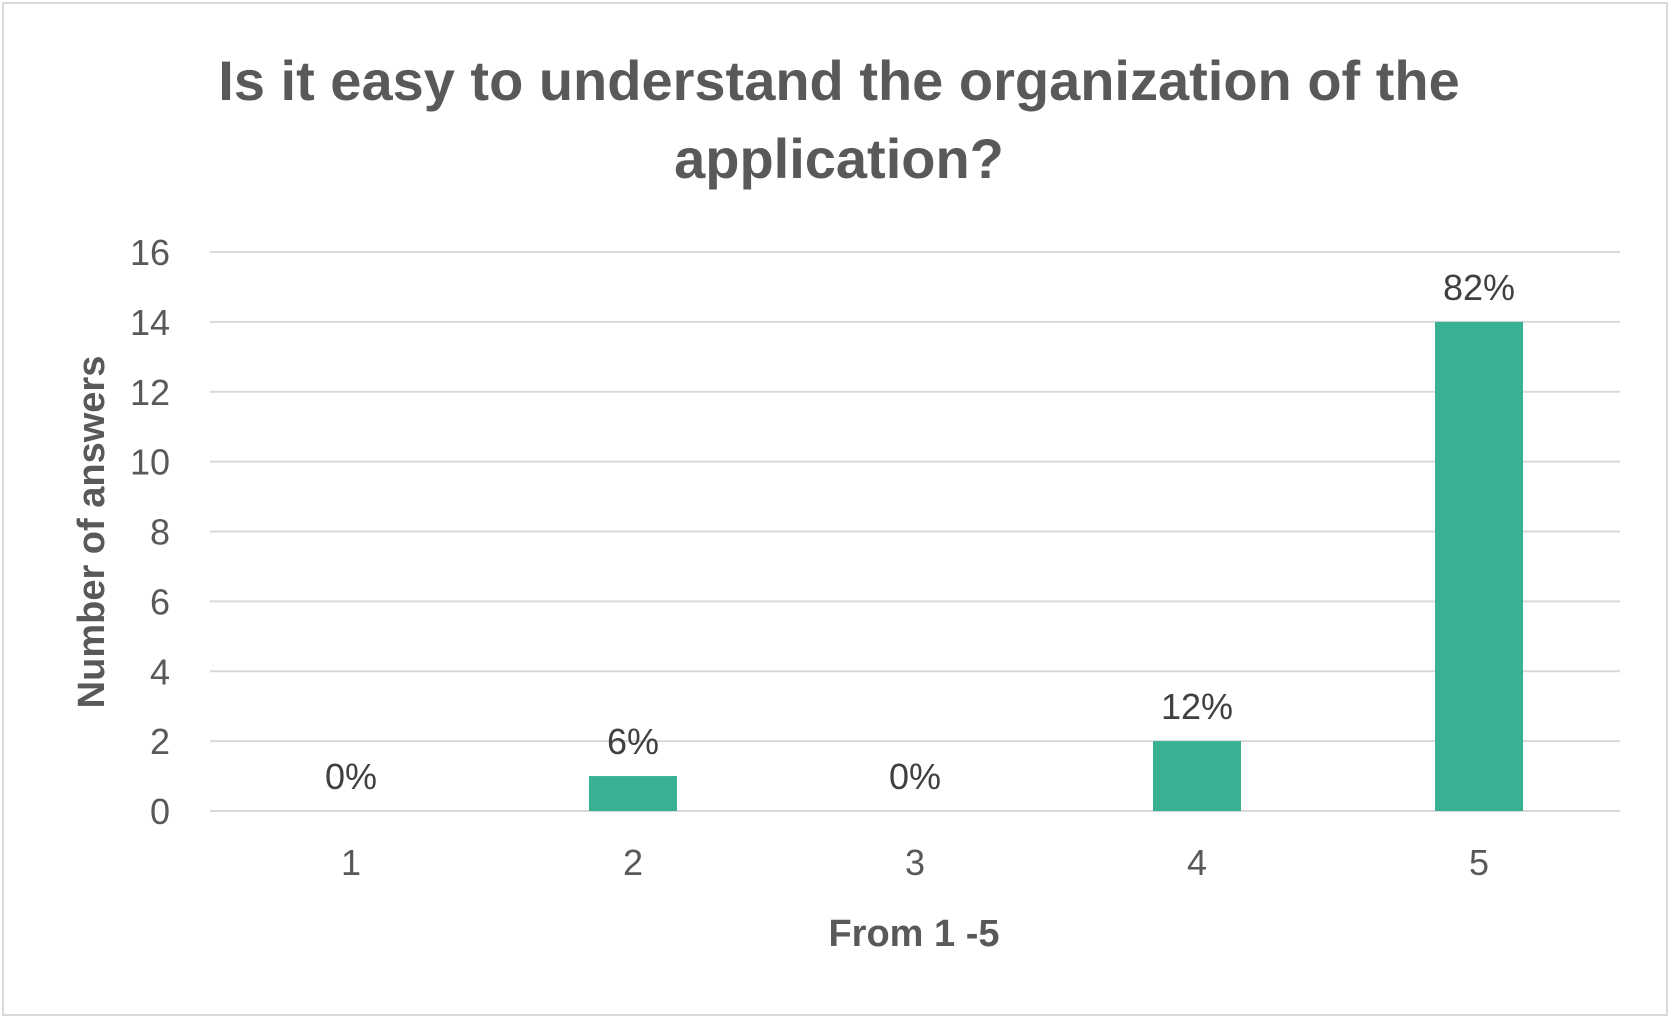  Describe the element at coordinates (150, 322) in the screenshot. I see `y-tick-label: 14` at that location.